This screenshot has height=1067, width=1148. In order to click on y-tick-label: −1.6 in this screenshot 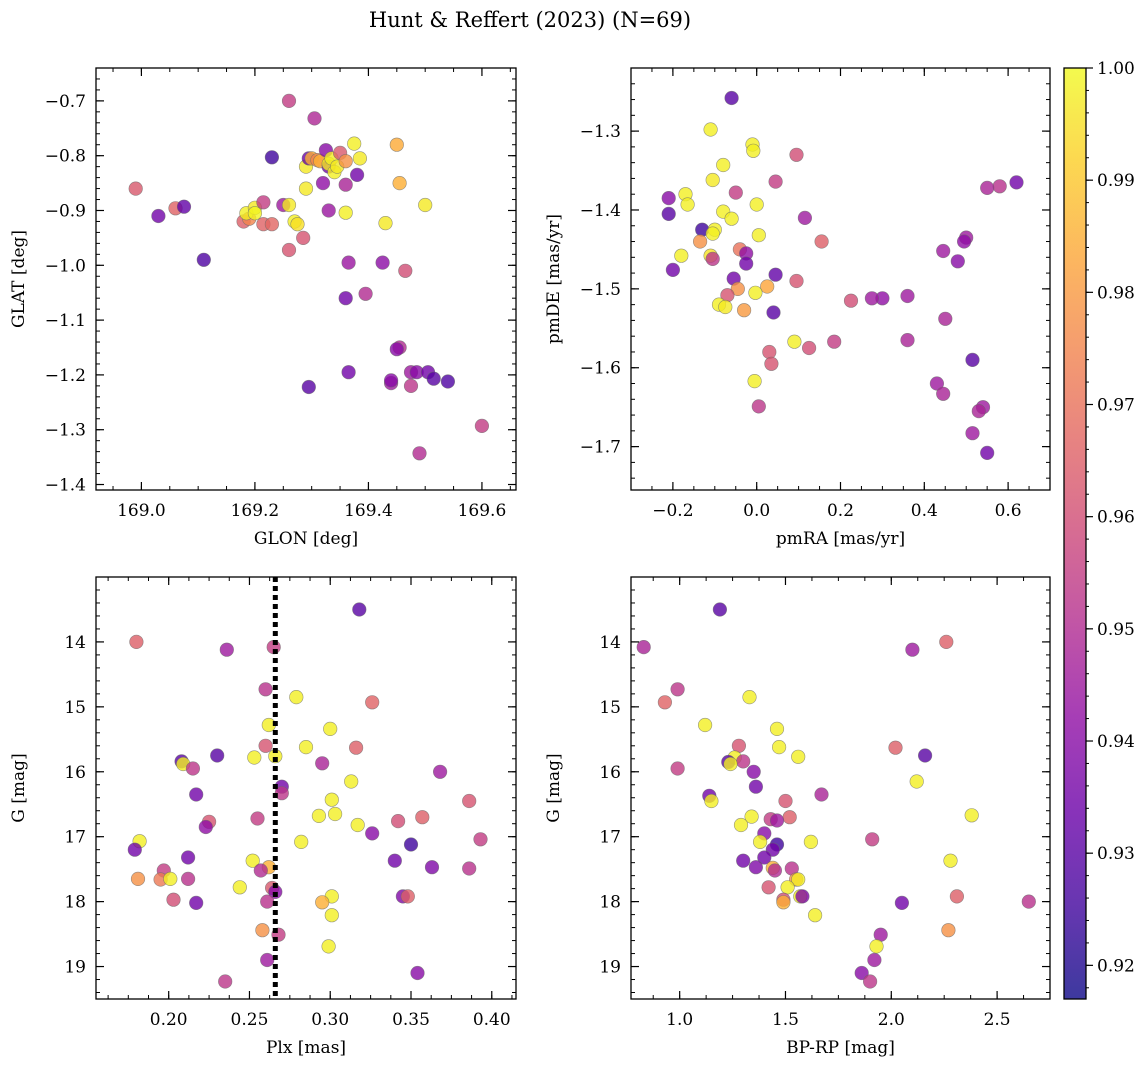, I will do `click(600, 369)`.